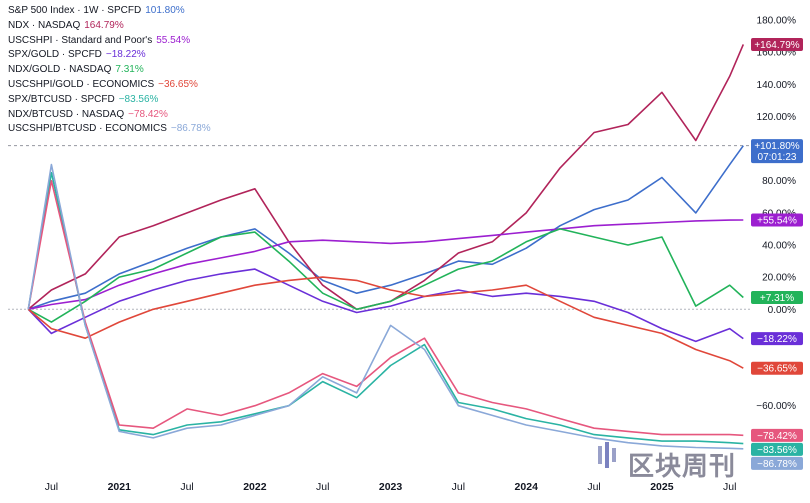 The height and width of the screenshot is (503, 810). What do you see at coordinates (682, 466) in the screenshot?
I see `watermark-text: 区块周刊` at bounding box center [682, 466].